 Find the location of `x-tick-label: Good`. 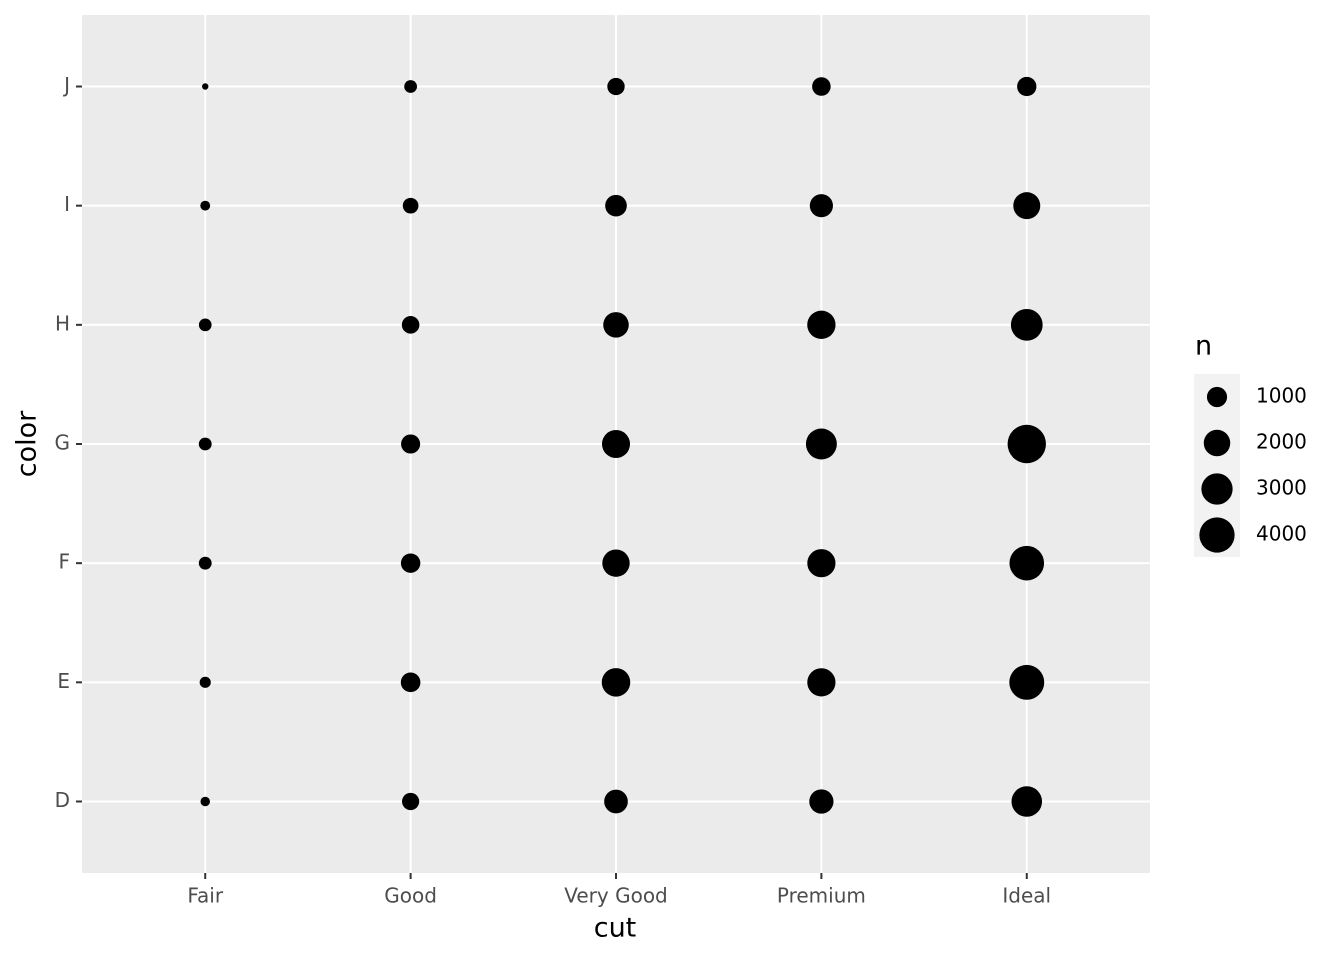

x-tick-label: Good is located at coordinates (410, 896).